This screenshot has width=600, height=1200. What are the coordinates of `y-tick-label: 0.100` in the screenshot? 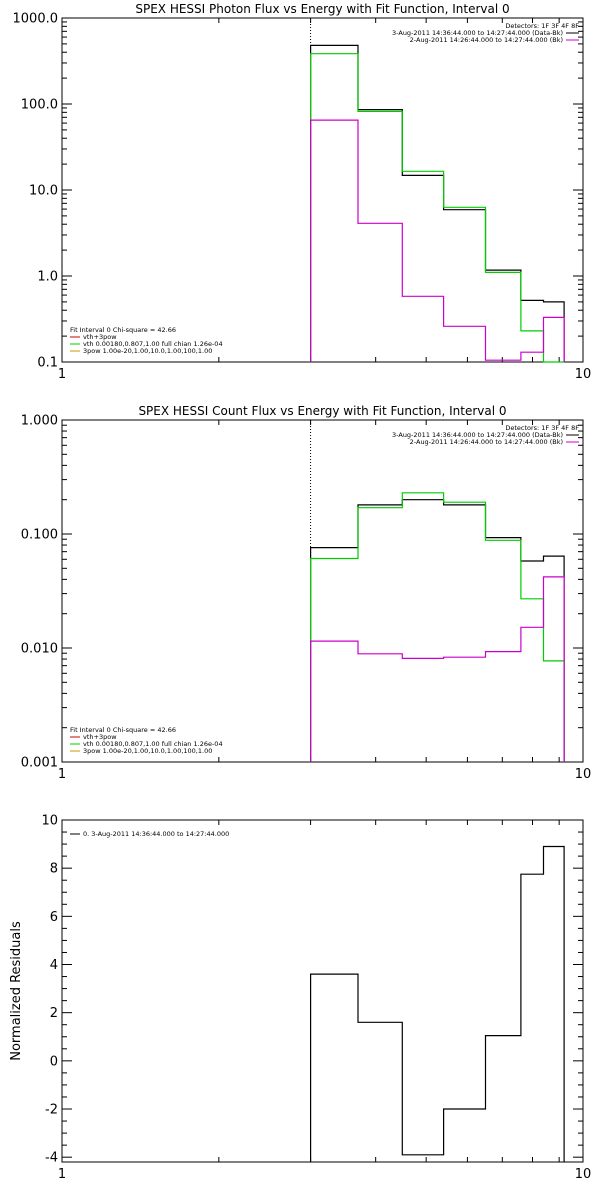 It's located at (39, 535).